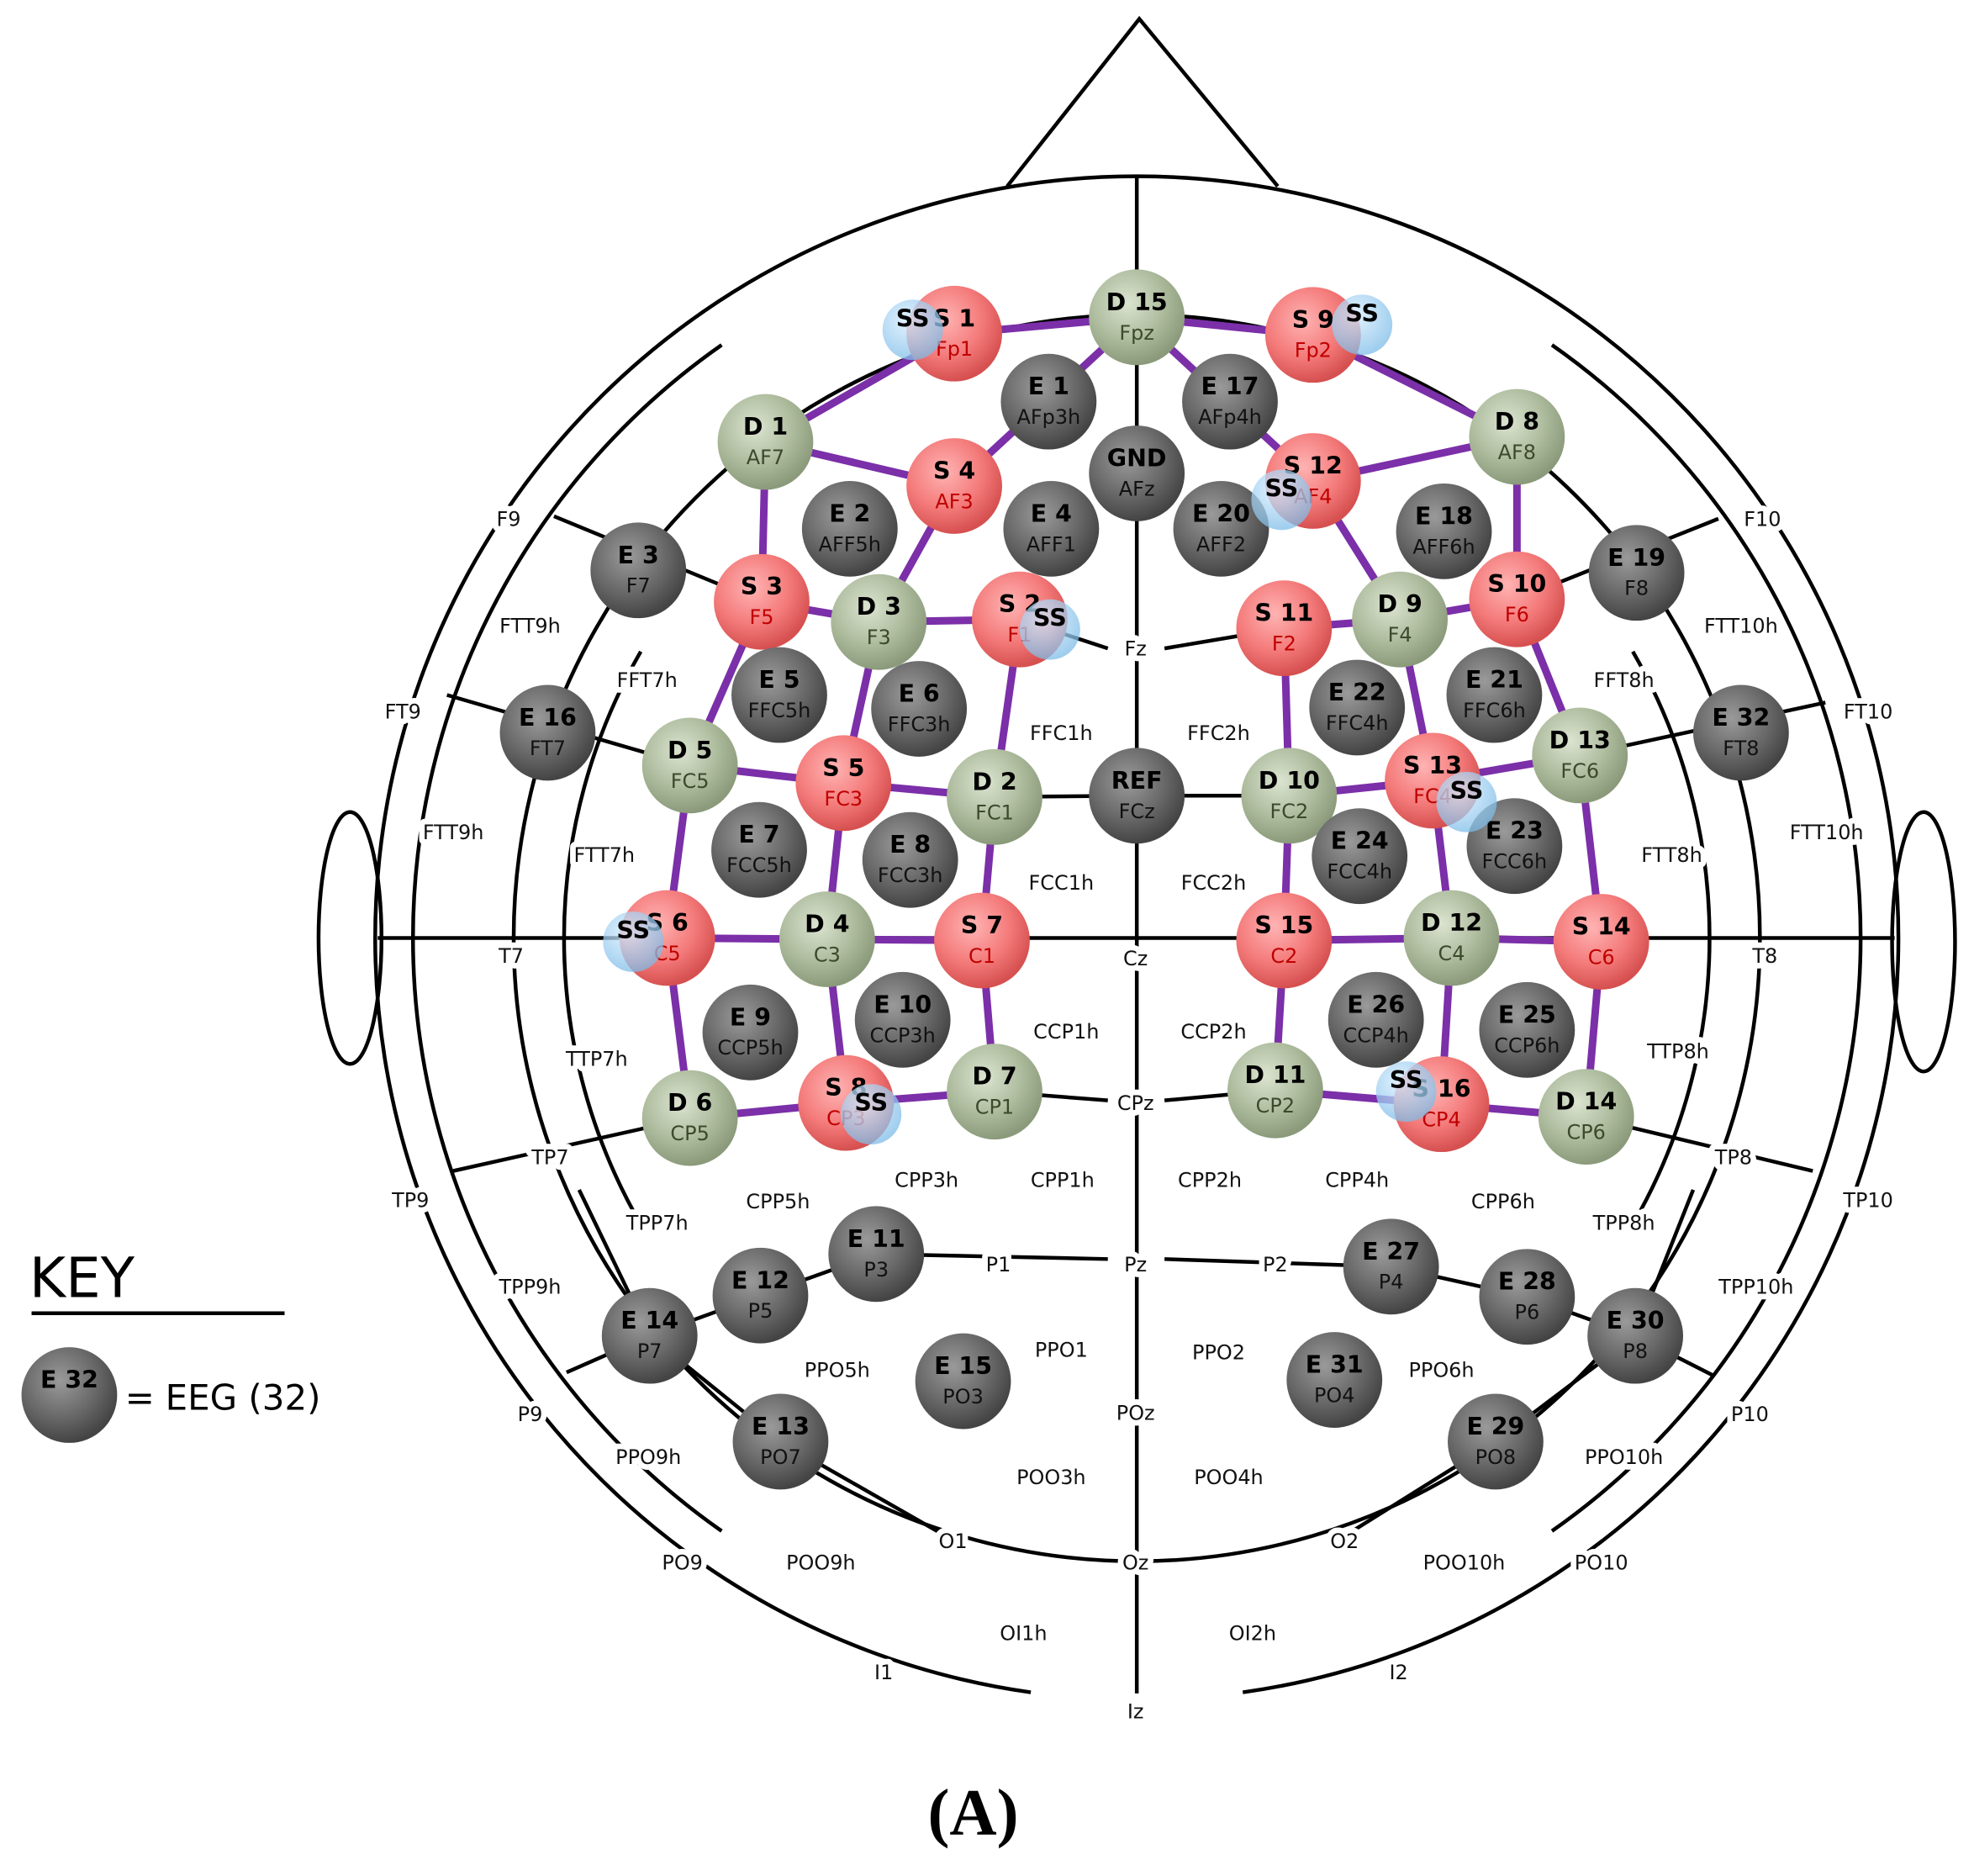 This screenshot has height=1876, width=1974. What do you see at coordinates (650, 1351) in the screenshot?
I see `node-site: P7` at bounding box center [650, 1351].